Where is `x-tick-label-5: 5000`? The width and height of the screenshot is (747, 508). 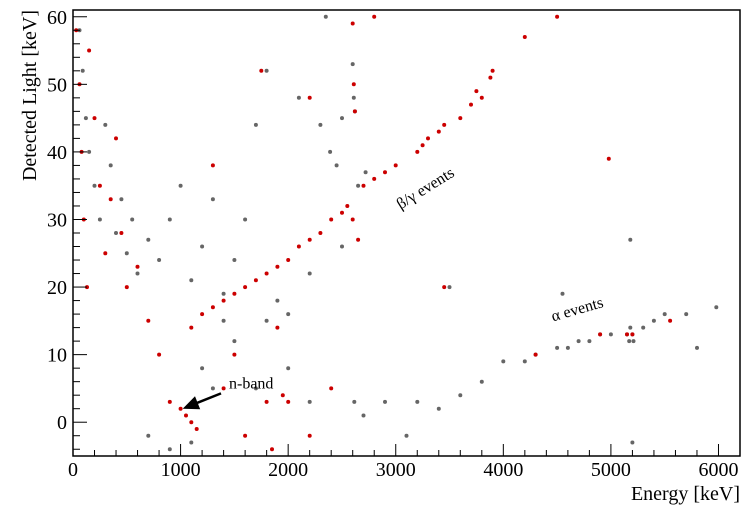 x-tick-label-5: 5000 is located at coordinates (611, 470).